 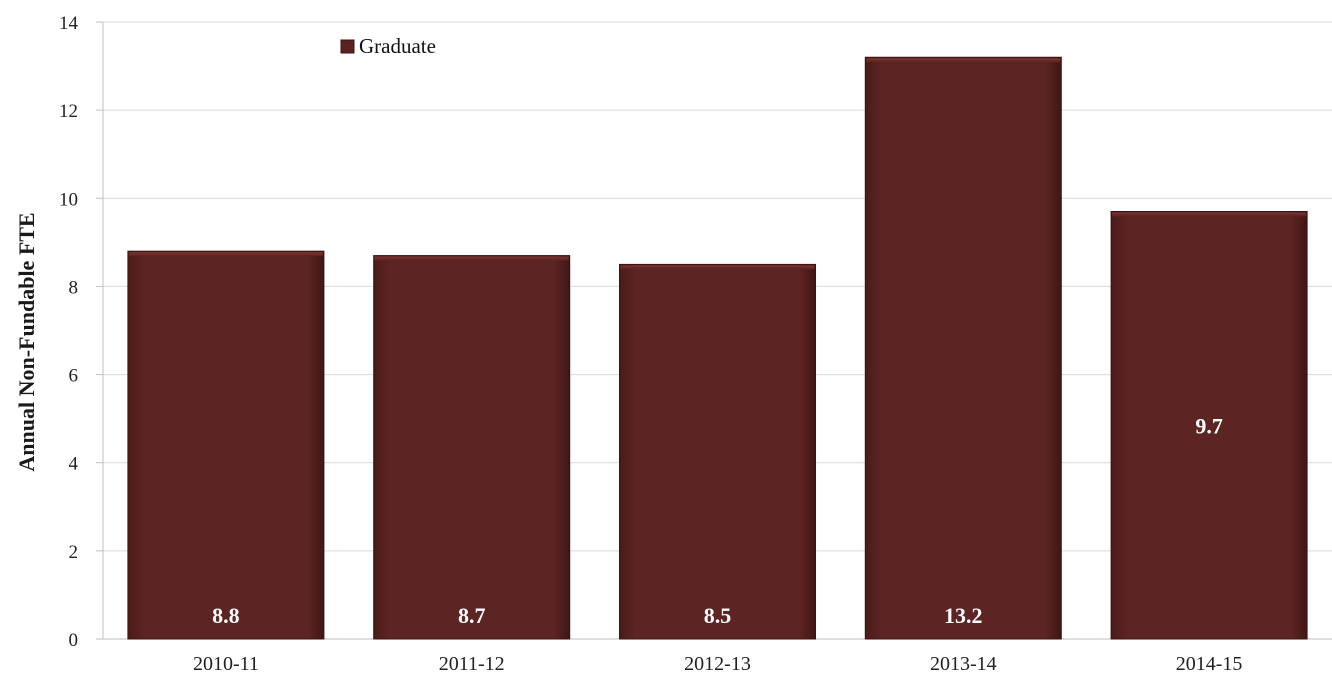 What do you see at coordinates (472, 664) in the screenshot?
I see `x-tick-label: 2011-12` at bounding box center [472, 664].